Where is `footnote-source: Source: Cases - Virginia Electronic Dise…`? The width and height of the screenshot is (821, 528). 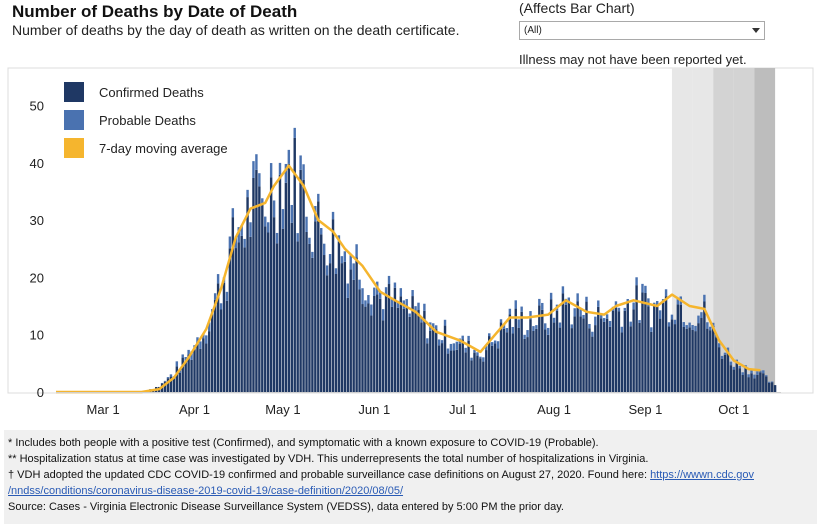
footnote-source: Source: Cases - Virginia Electronic Dise… is located at coordinates (286, 507).